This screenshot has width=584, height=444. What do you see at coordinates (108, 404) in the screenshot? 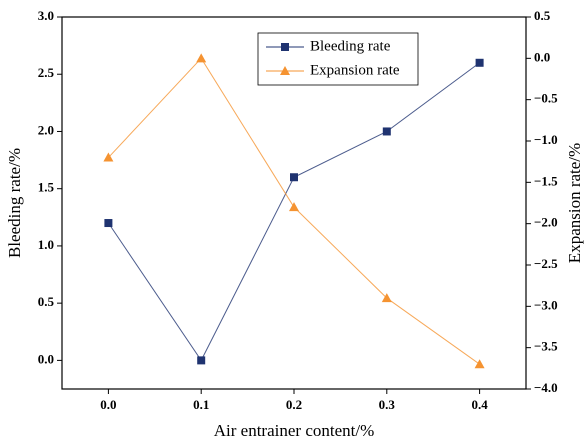
I see `x-tick-label: 0.0` at bounding box center [108, 404].